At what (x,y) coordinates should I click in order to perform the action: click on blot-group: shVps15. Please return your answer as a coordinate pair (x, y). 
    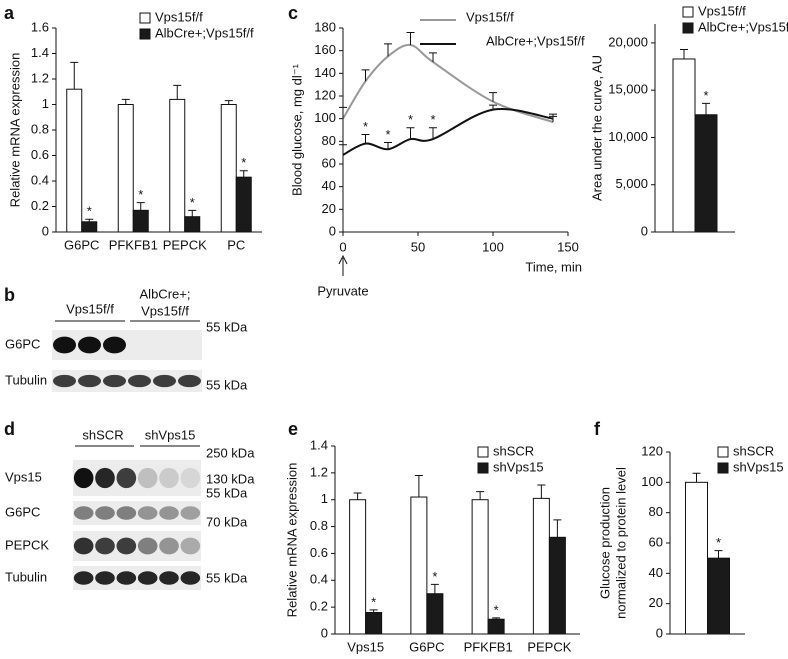
    Looking at the image, I should click on (170, 434).